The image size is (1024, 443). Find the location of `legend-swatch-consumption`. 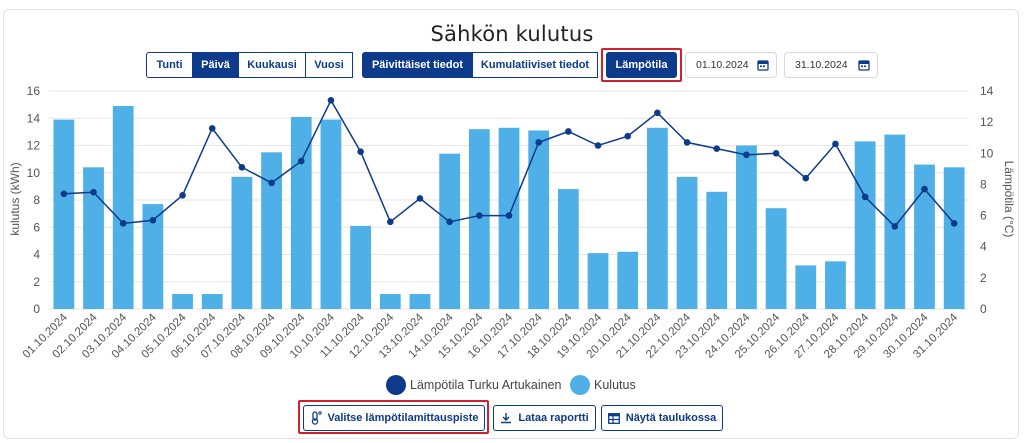

legend-swatch-consumption is located at coordinates (580, 385).